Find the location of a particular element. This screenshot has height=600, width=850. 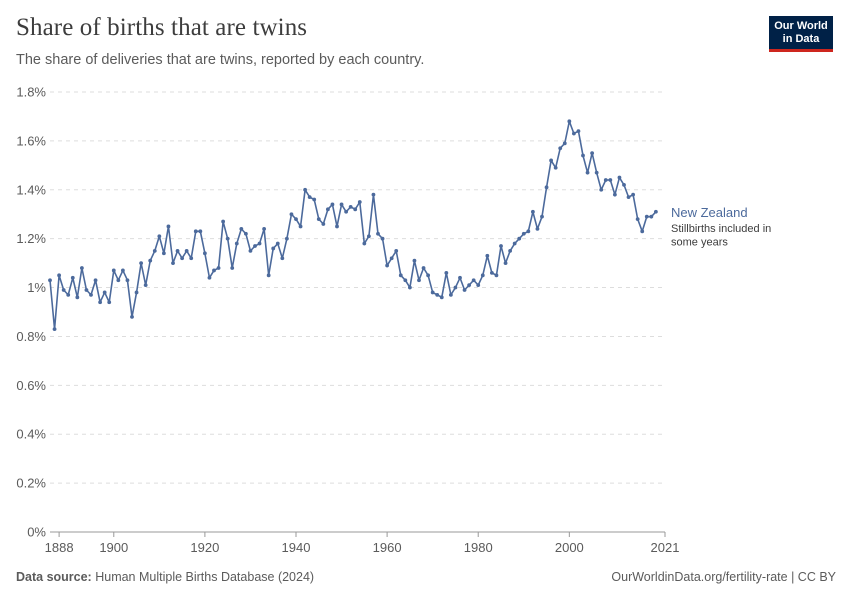

series-label-new-zealand: New Zealand is located at coordinates (709, 212).